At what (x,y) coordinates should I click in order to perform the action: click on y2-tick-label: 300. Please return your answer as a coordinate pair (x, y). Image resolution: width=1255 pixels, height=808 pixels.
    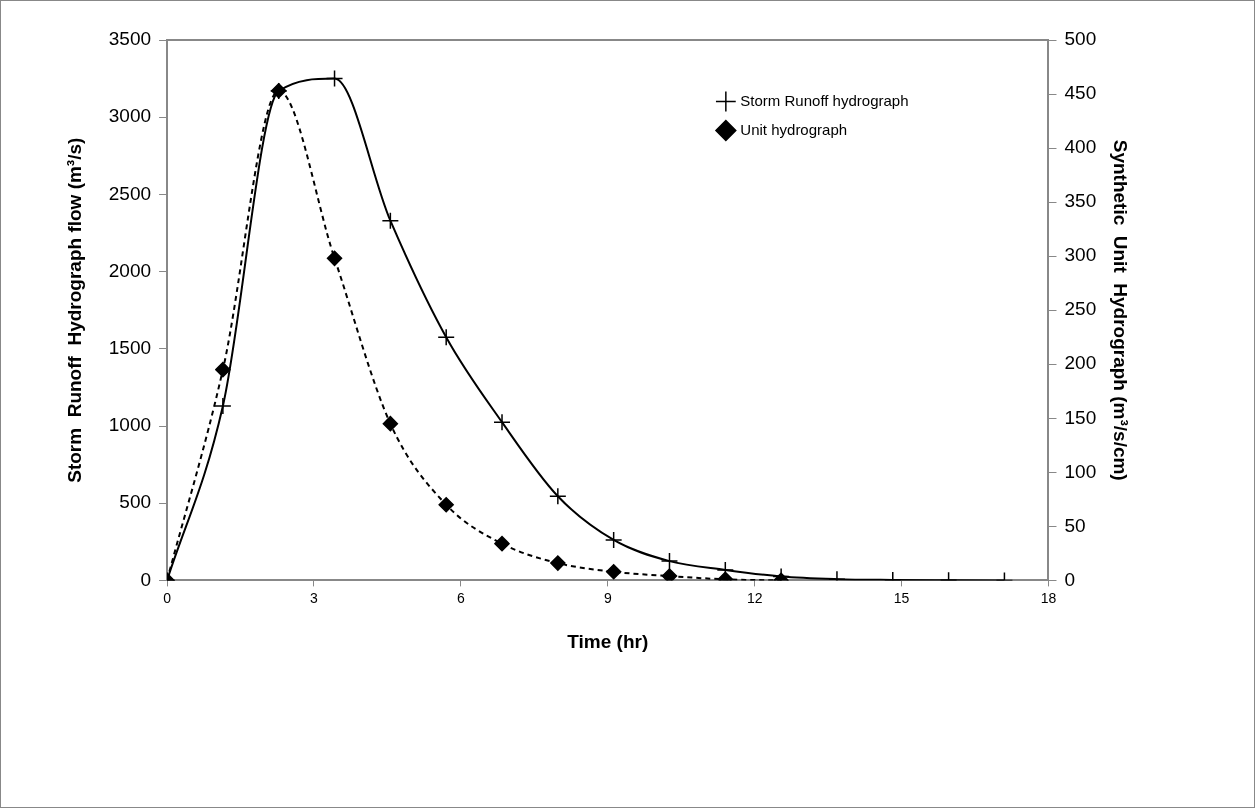
    Looking at the image, I should click on (1080, 255).